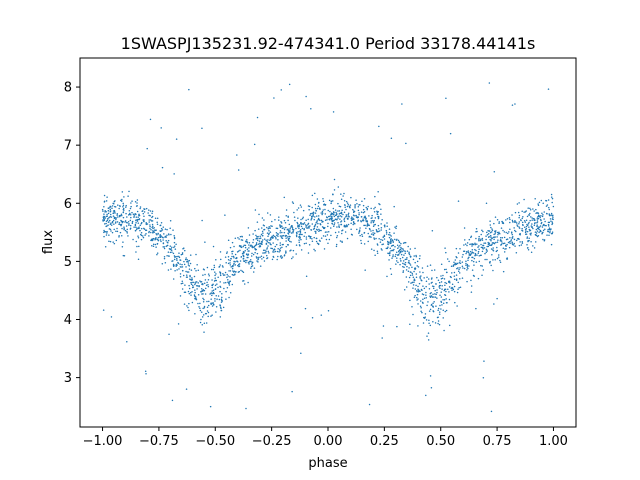 Image resolution: width=640 pixels, height=480 pixels. I want to click on x-tick-label: −0.50, so click(215, 441).